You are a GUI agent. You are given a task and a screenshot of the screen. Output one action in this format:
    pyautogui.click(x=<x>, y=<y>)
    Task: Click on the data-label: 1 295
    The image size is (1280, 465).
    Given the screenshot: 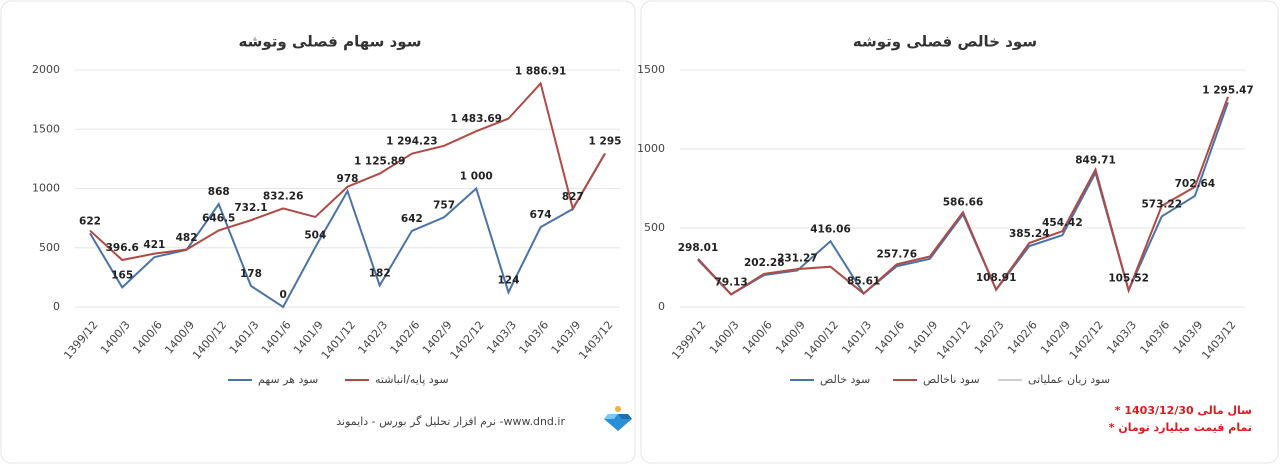 What is the action you would take?
    pyautogui.click(x=605, y=142)
    